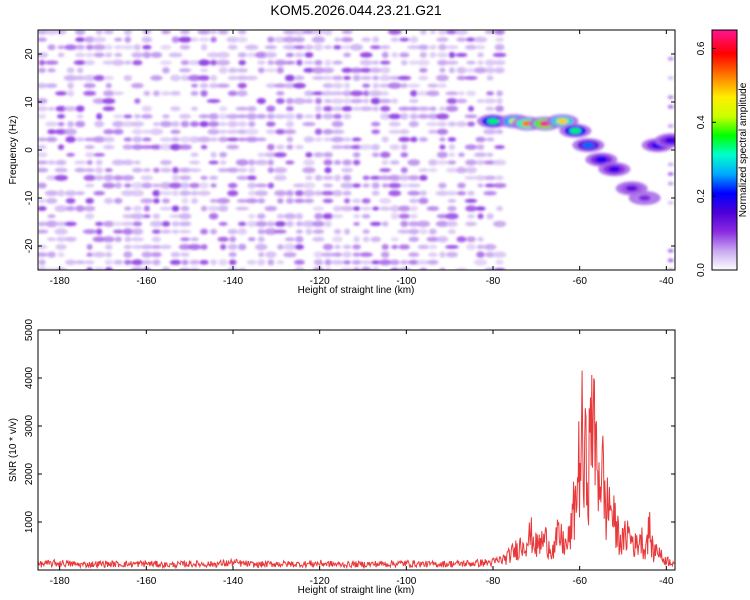 The image size is (750, 600). I want to click on x-tick-label: -140, so click(233, 281).